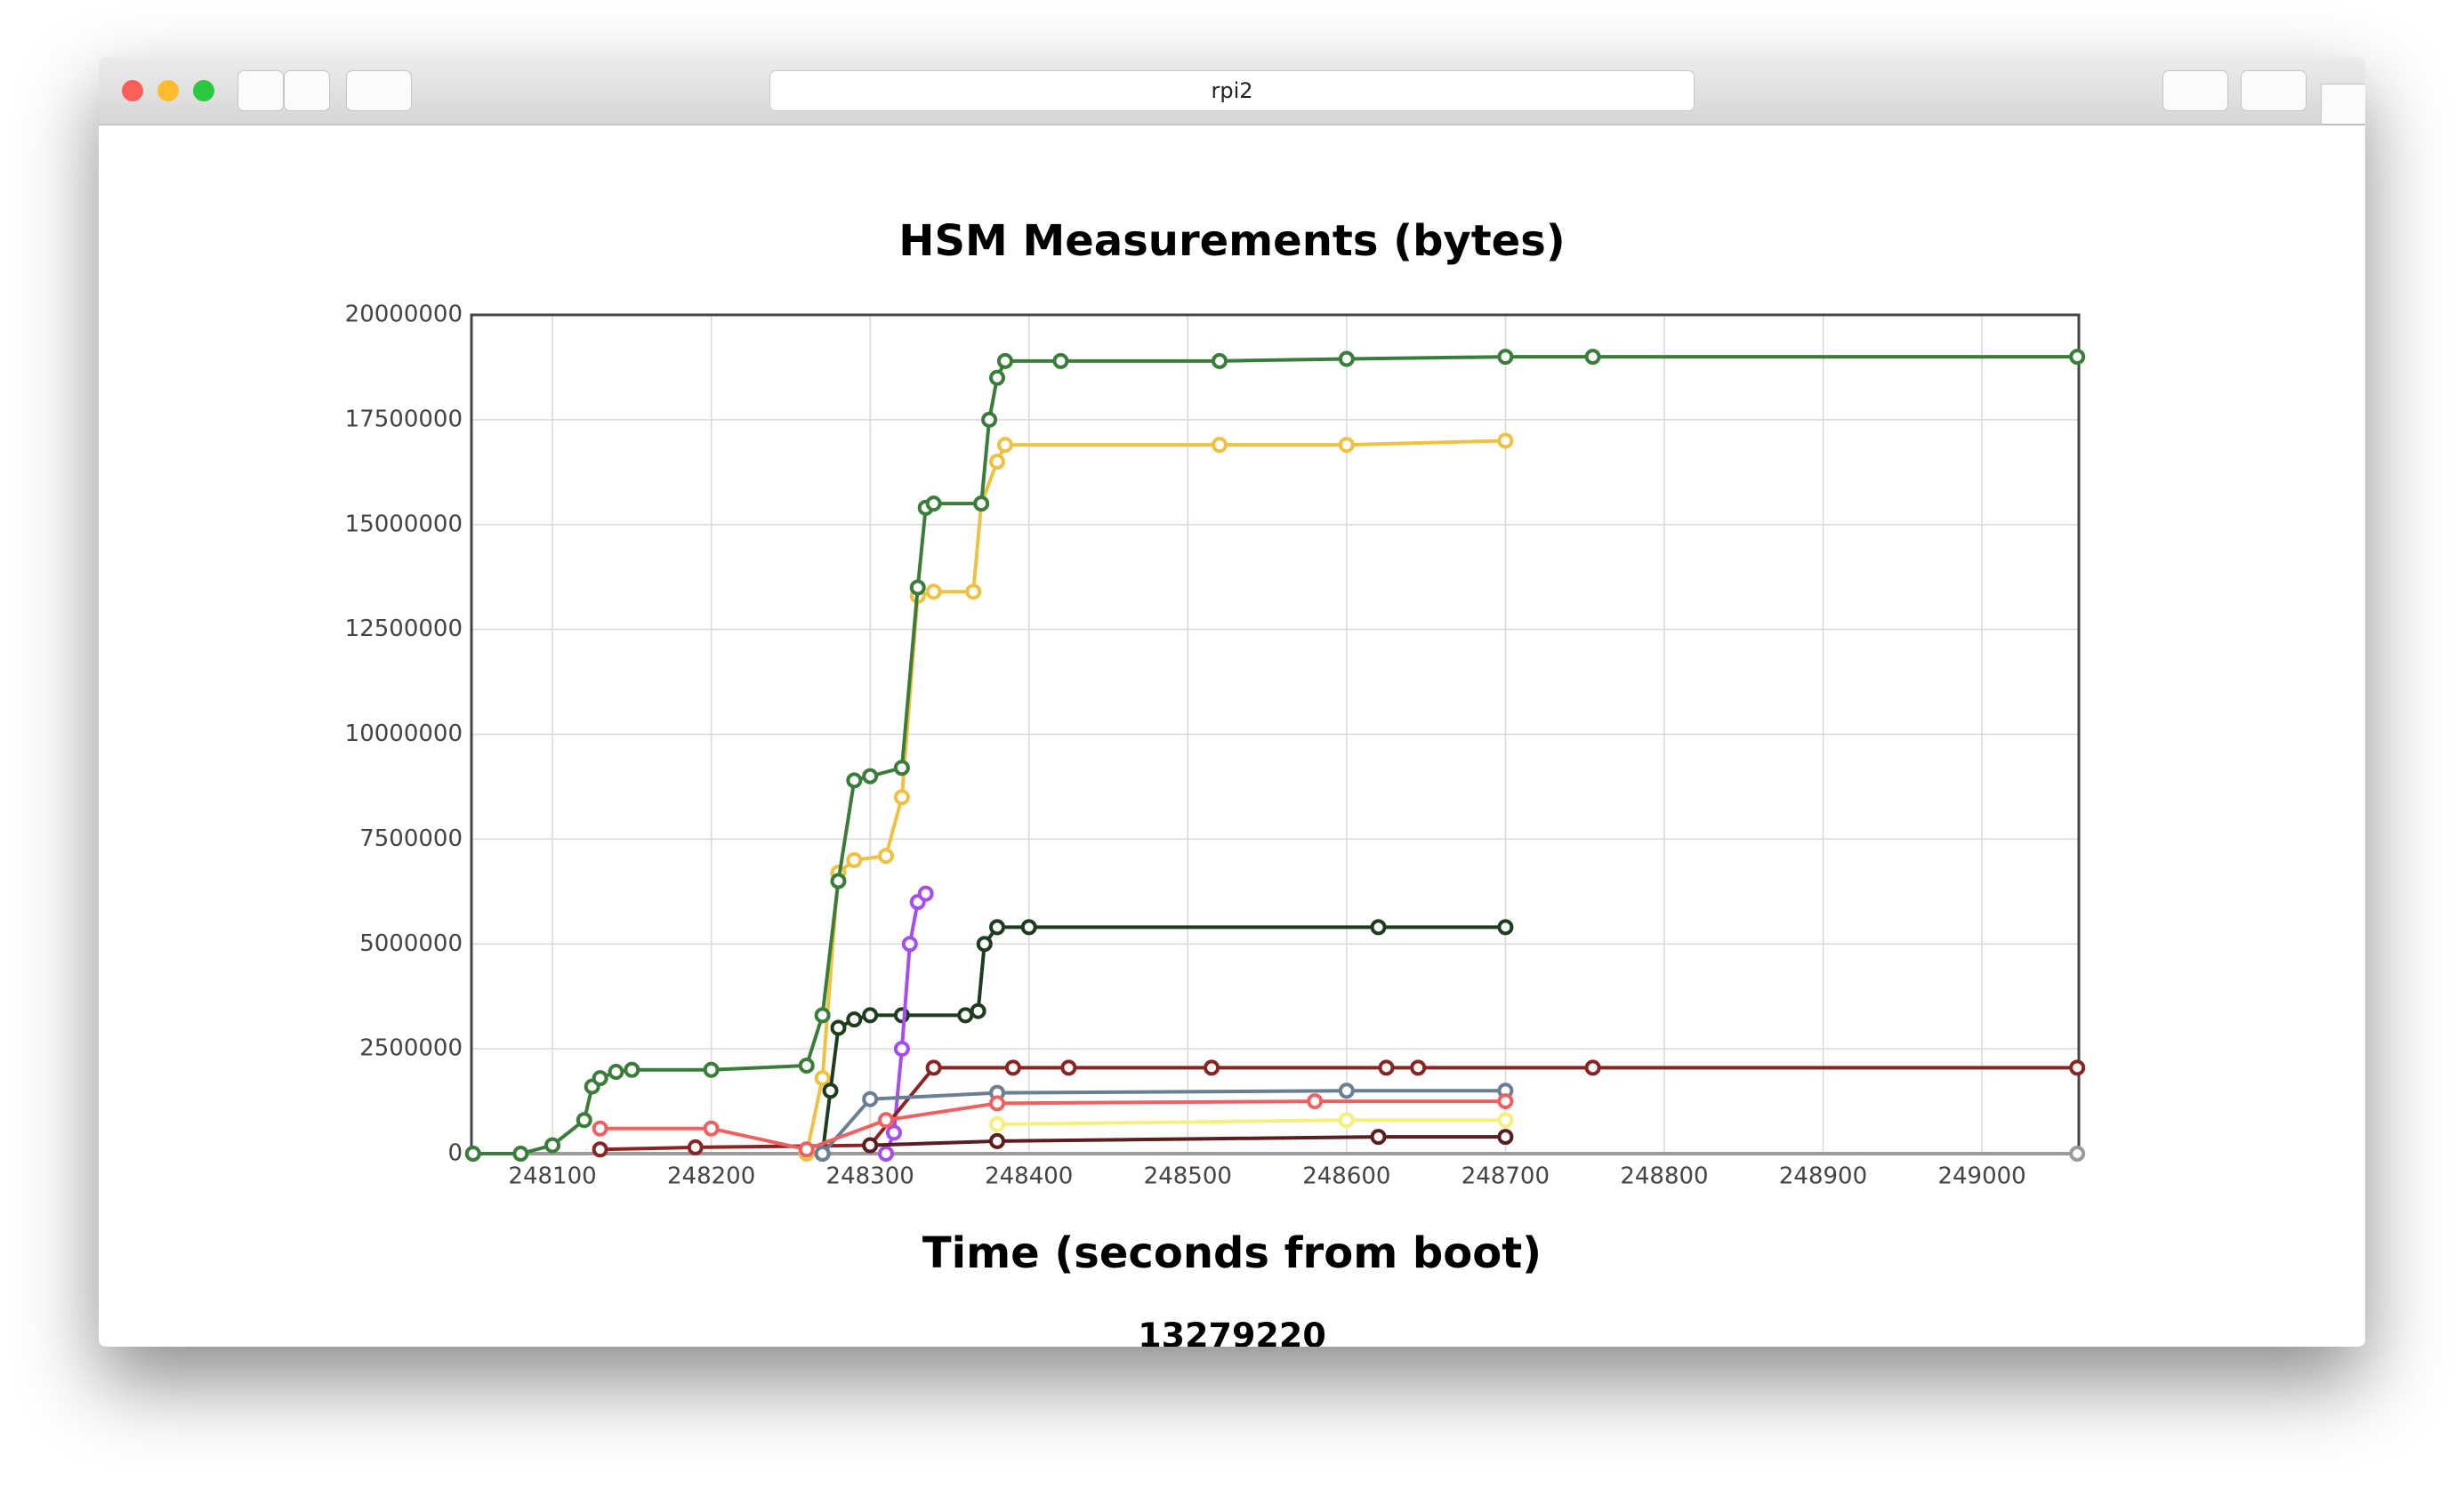 The height and width of the screenshot is (1489, 2464). Describe the element at coordinates (404, 524) in the screenshot. I see `y-tick-label: 15000000` at that location.